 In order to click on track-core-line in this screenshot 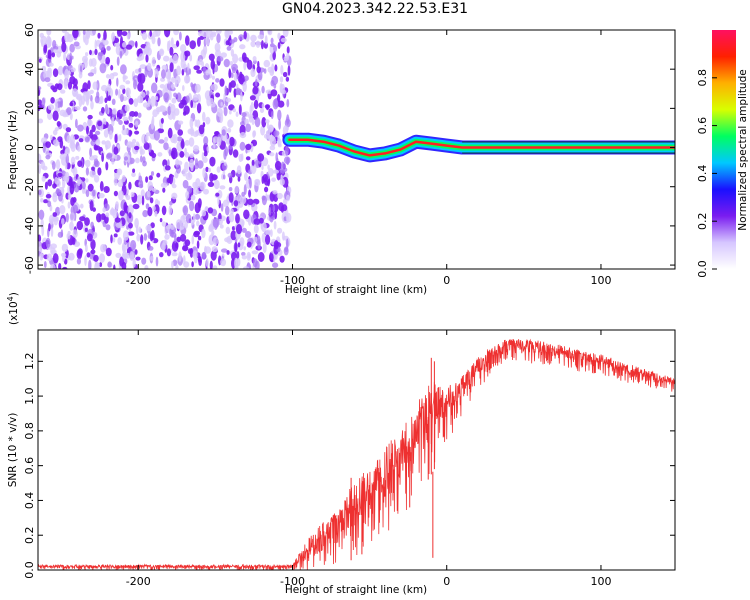, I will do `click(481, 147)`.